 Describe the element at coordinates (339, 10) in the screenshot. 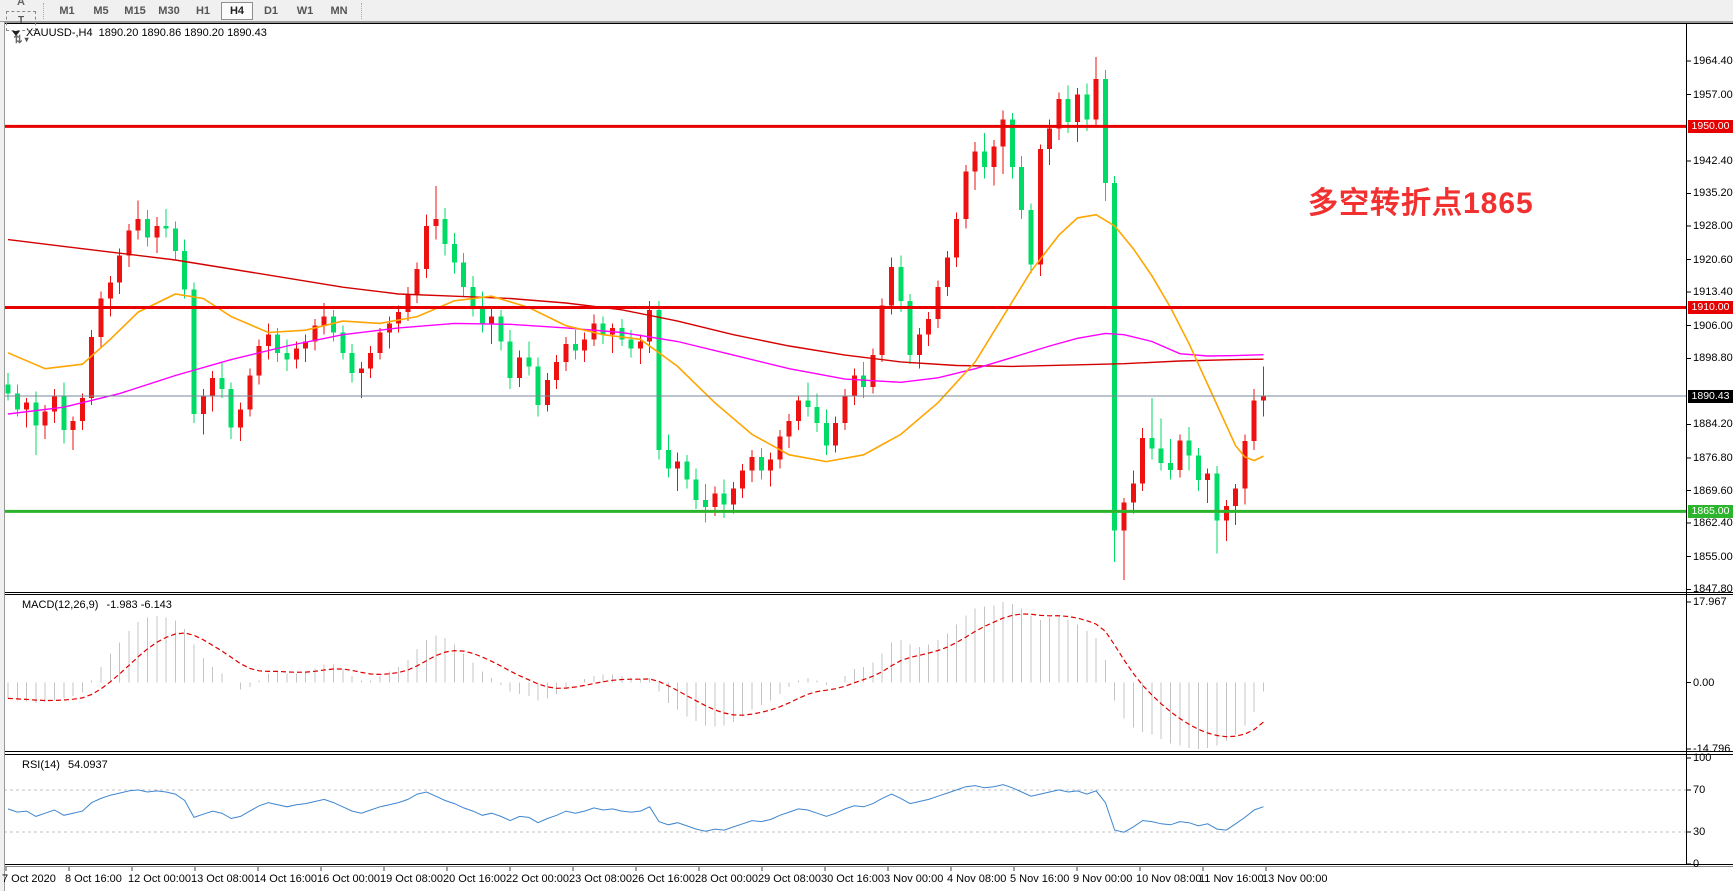

I see `timeframe-button-mn: MN` at that location.